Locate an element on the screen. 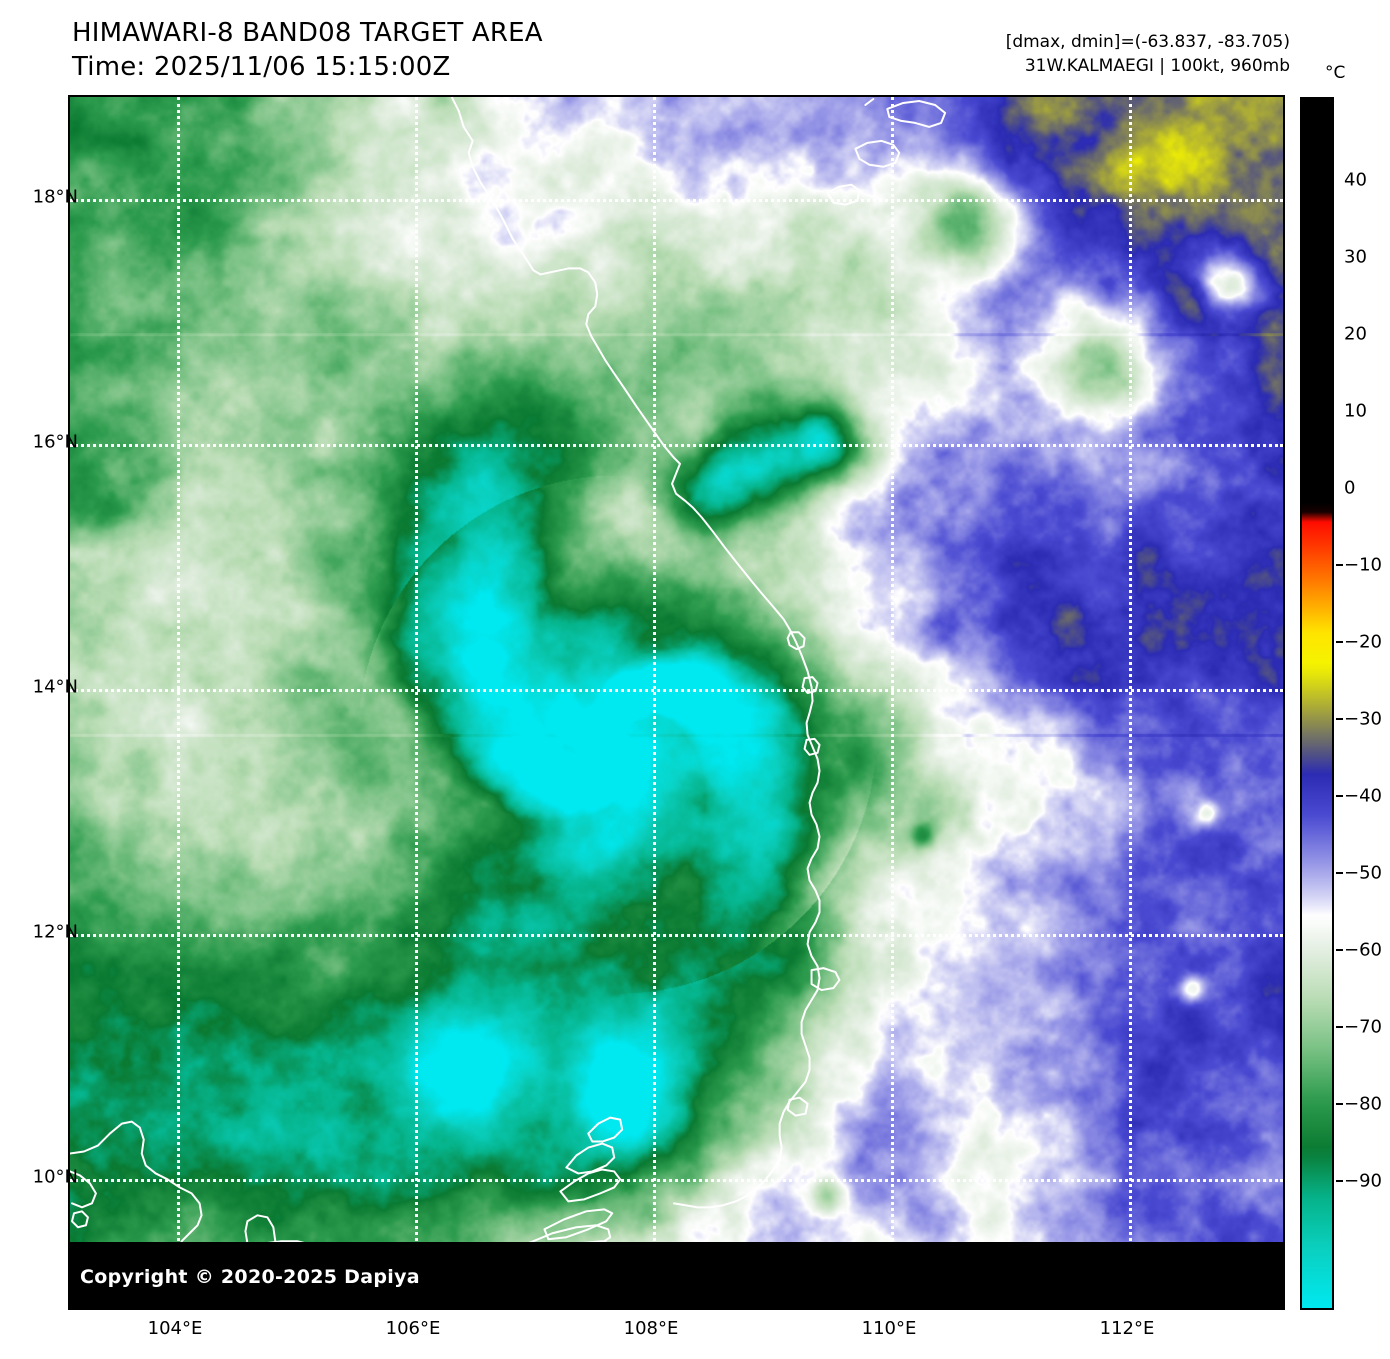 Image resolution: width=1390 pixels, height=1359 pixels. cbtick-label-20: 20 is located at coordinates (1355, 334).